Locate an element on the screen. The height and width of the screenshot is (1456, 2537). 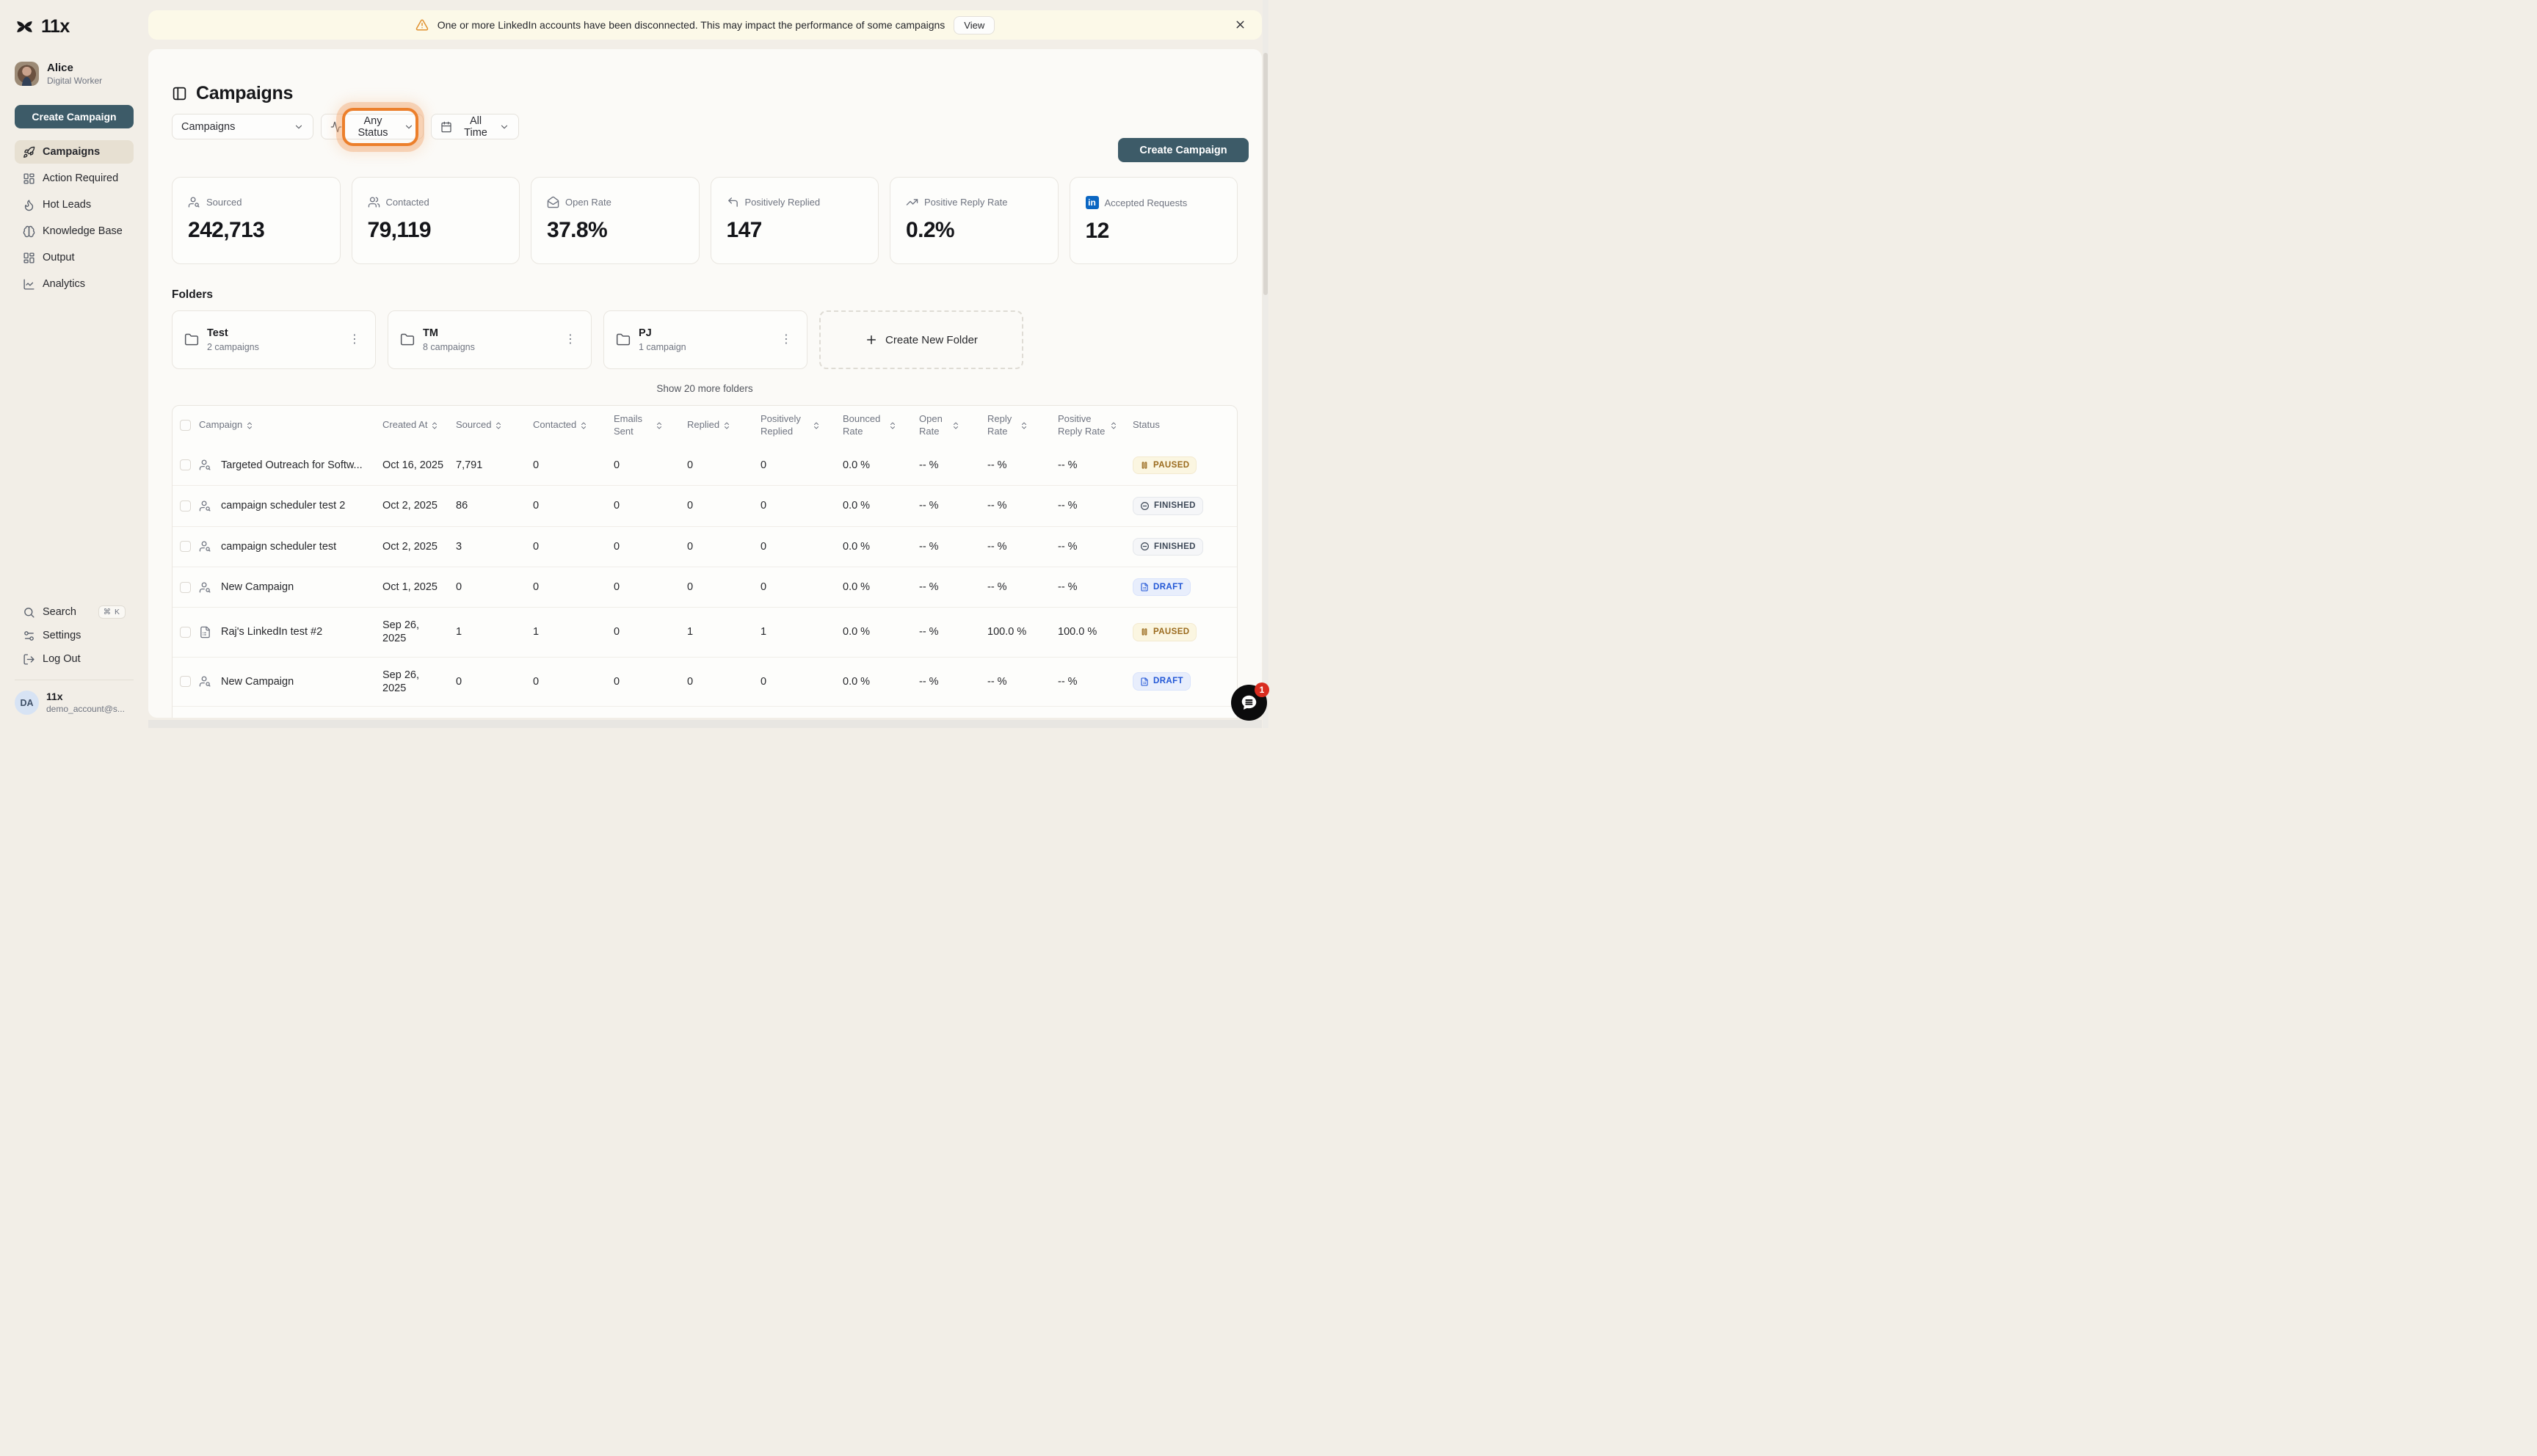
sidebar-item-analytics: Analytics is located at coordinates (74, 284).